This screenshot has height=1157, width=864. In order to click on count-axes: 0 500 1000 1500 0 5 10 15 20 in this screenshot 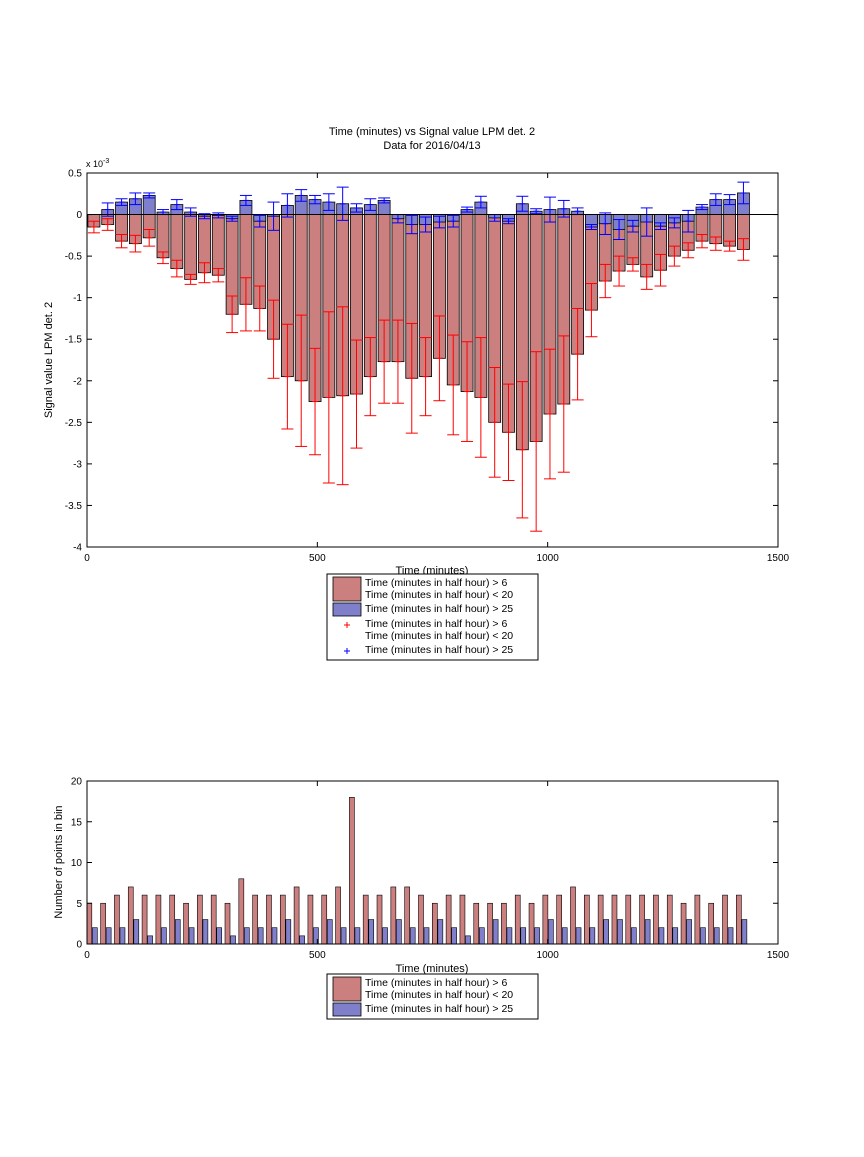, I will do `click(430, 869)`.